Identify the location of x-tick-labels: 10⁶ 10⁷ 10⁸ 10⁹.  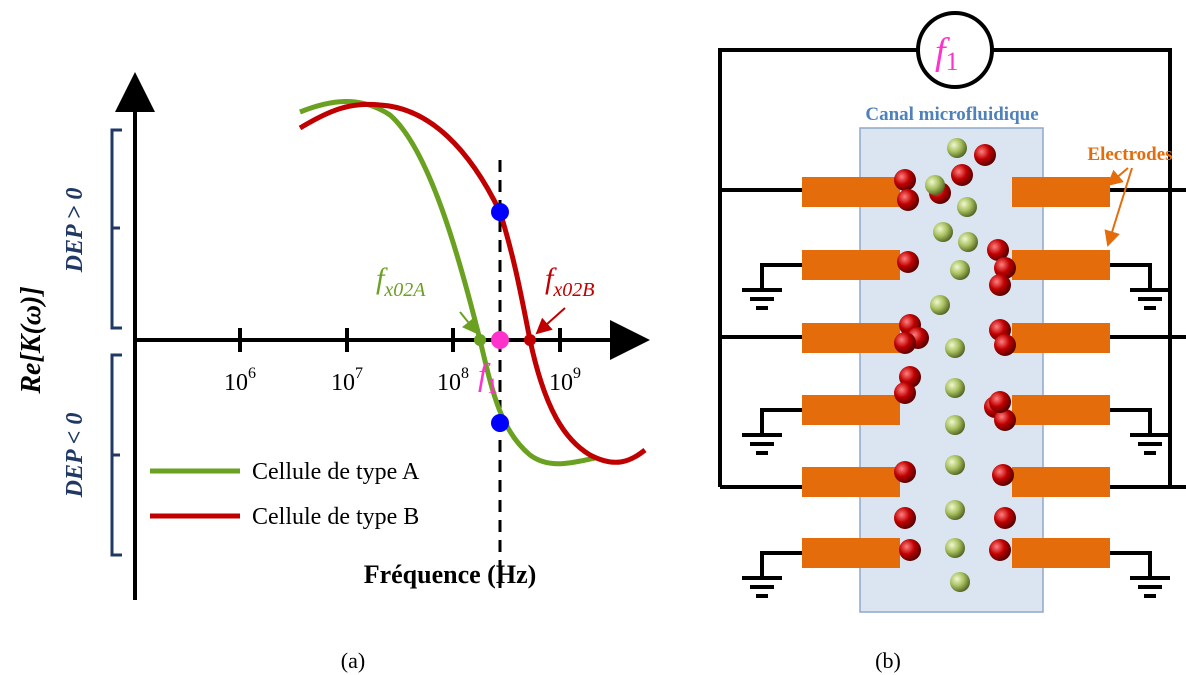
(402, 380).